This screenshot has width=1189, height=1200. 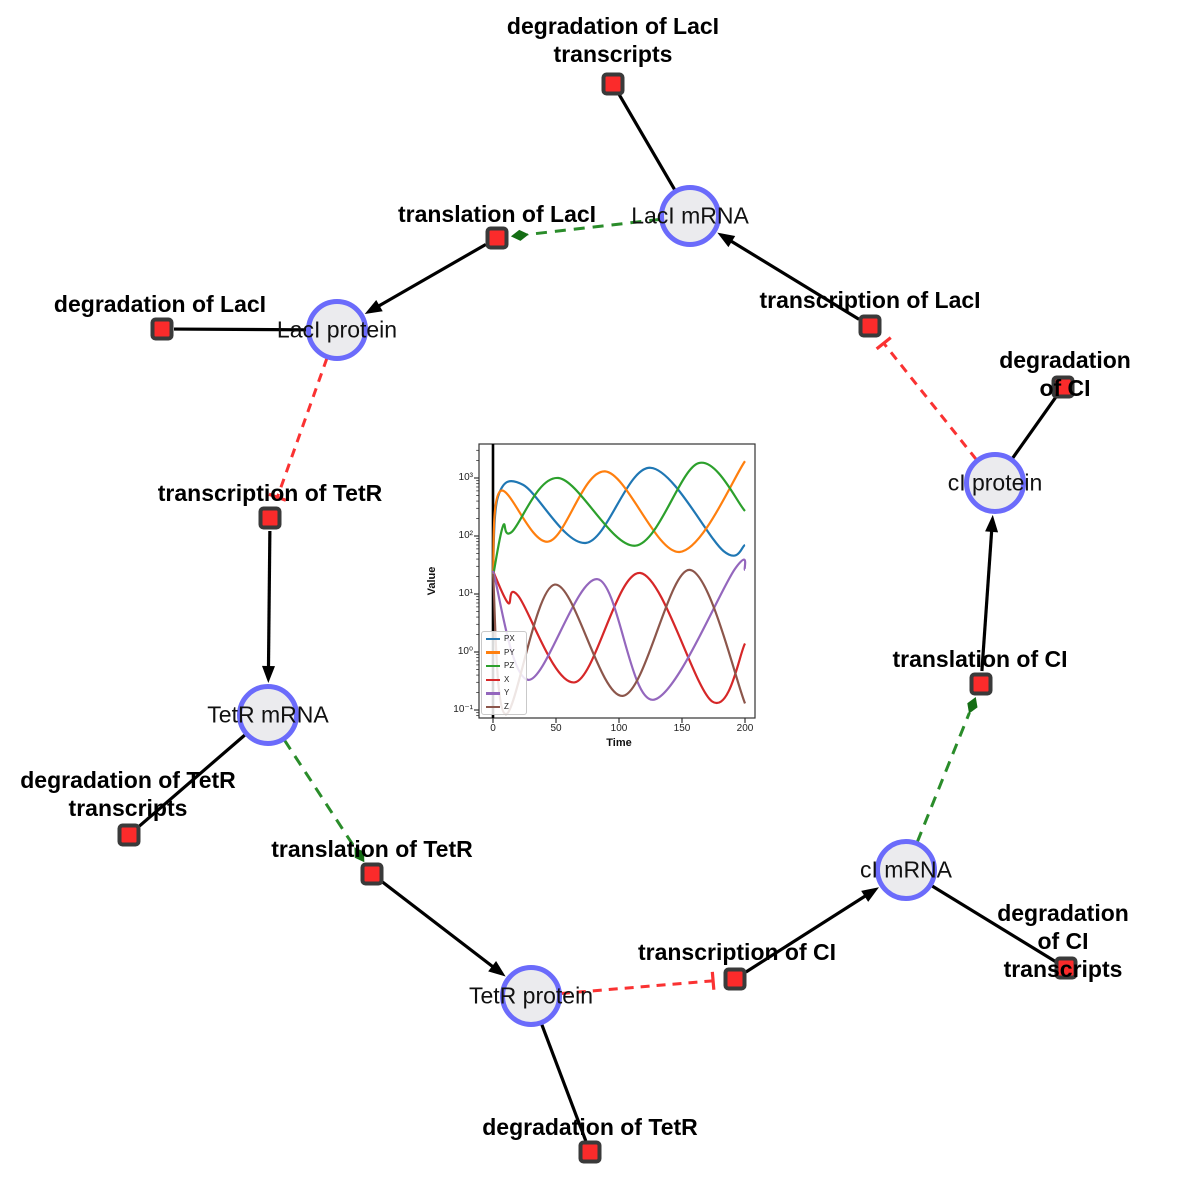 What do you see at coordinates (1063, 941) in the screenshot?
I see `reaction-label-deg-ci-transcripts: degradation of CI transcripts` at bounding box center [1063, 941].